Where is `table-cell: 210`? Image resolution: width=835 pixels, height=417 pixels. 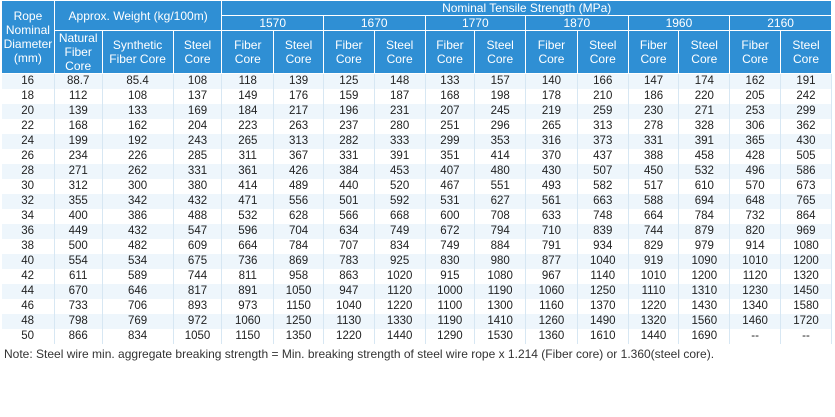 table-cell: 210 is located at coordinates (603, 96).